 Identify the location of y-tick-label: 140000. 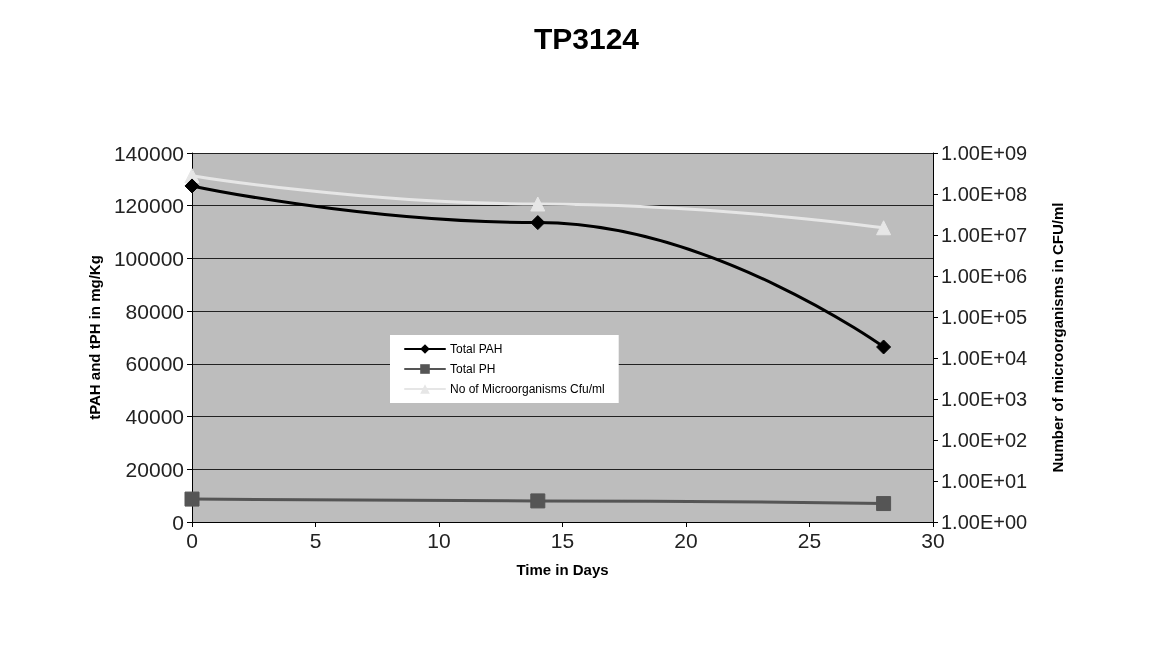
(148, 153).